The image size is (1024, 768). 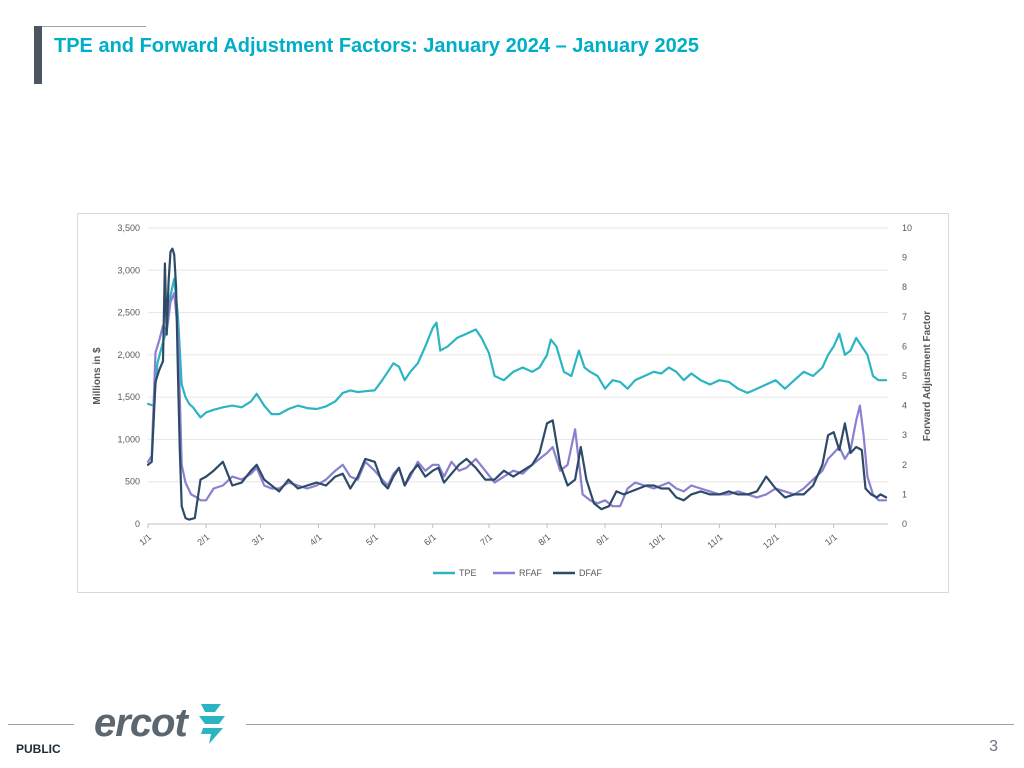 I want to click on y2-tick-label: 10, so click(x=907, y=228).